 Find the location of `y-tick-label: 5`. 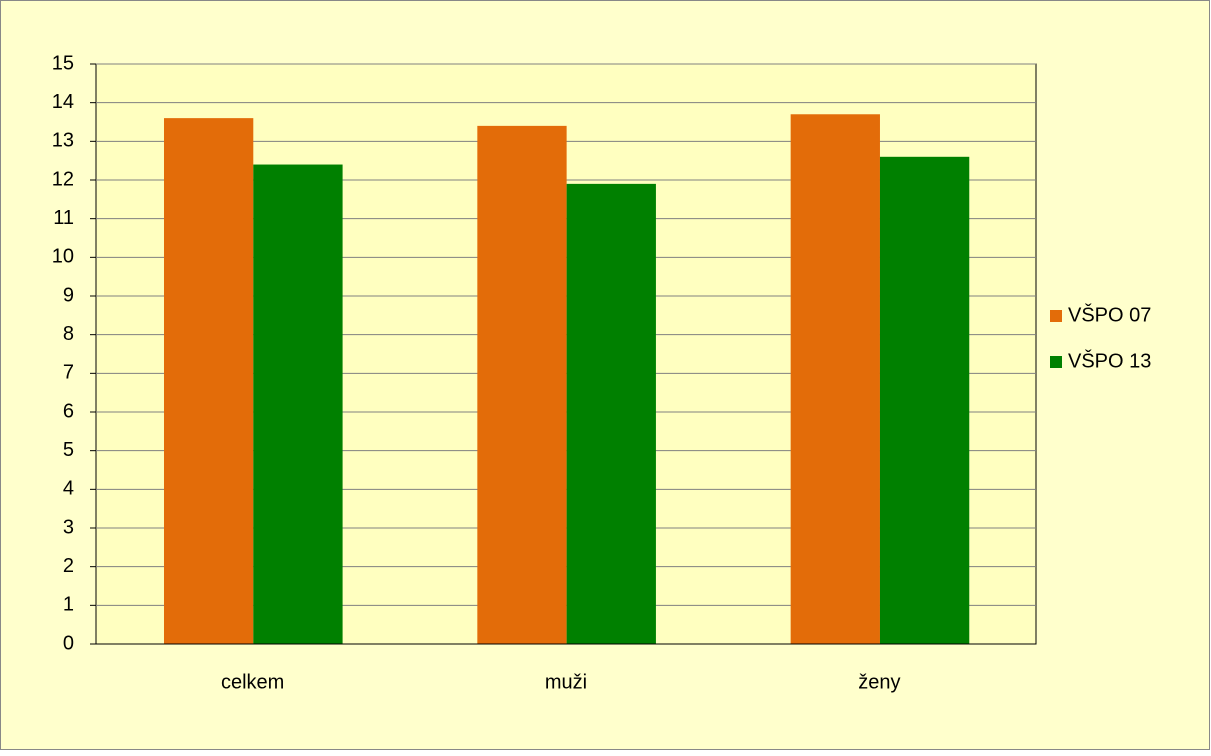

y-tick-label: 5 is located at coordinates (68, 450).